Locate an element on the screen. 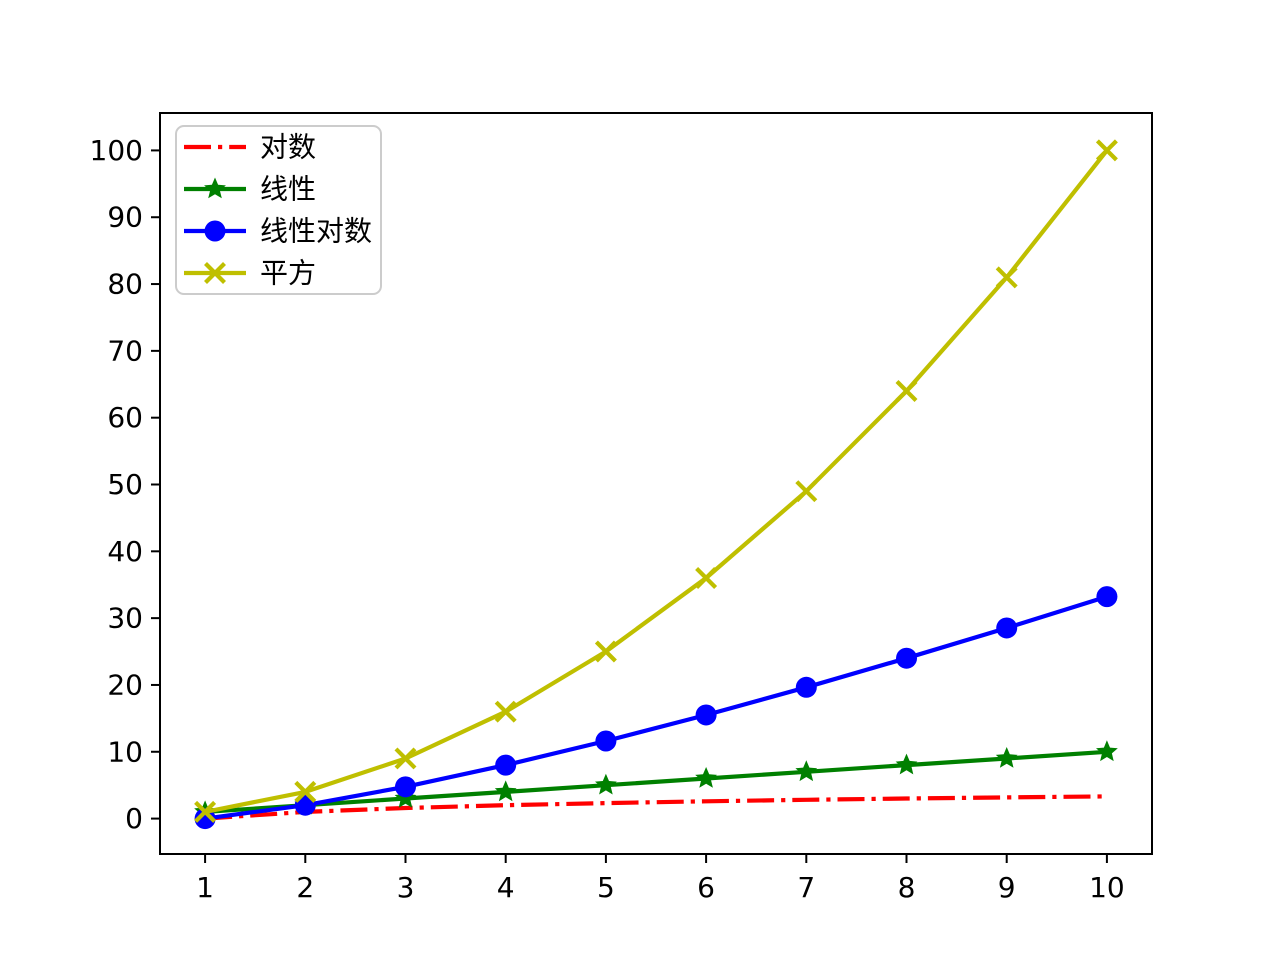  x-axis: 1 2 3 4 5 6 7 8 9 10 is located at coordinates (660, 879).